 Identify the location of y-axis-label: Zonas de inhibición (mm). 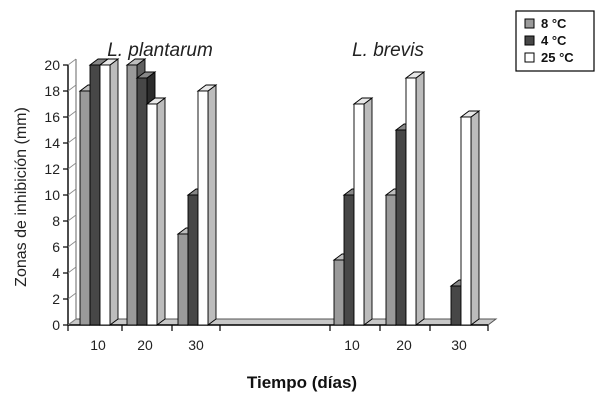
(21, 197).